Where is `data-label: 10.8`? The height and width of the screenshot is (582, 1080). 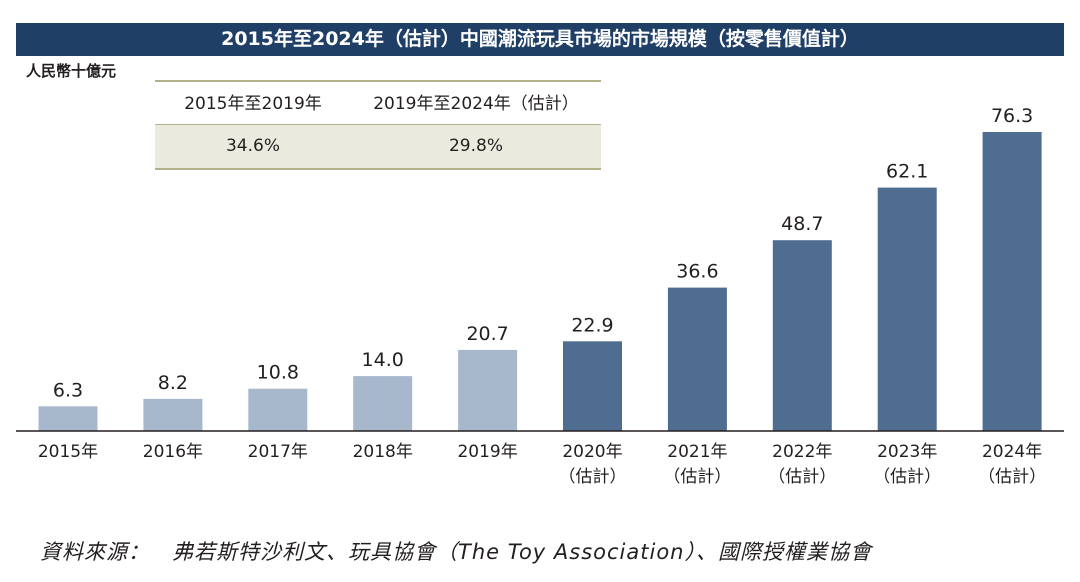
data-label: 10.8 is located at coordinates (278, 373).